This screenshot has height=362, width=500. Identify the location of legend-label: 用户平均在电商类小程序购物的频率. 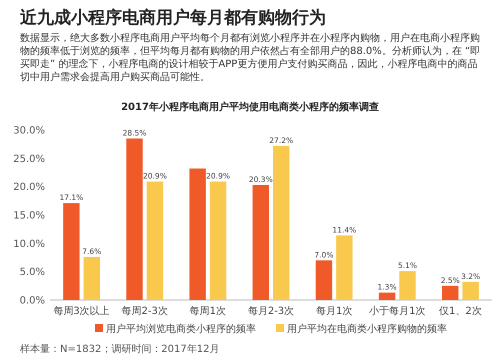
(367, 329).